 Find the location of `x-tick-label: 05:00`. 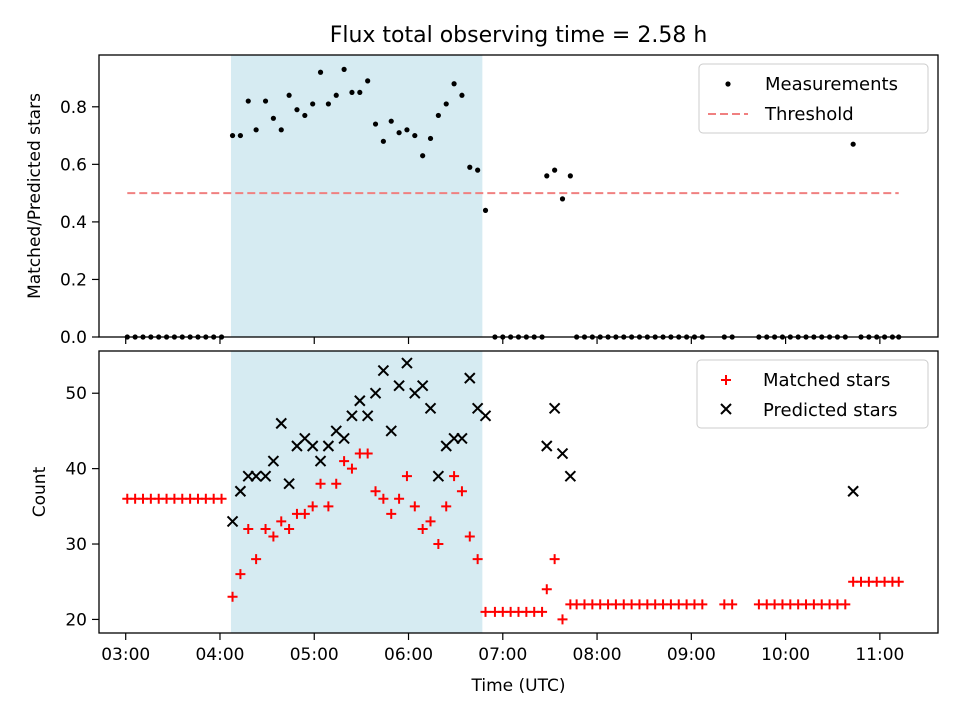

x-tick-label: 05:00 is located at coordinates (314, 655).